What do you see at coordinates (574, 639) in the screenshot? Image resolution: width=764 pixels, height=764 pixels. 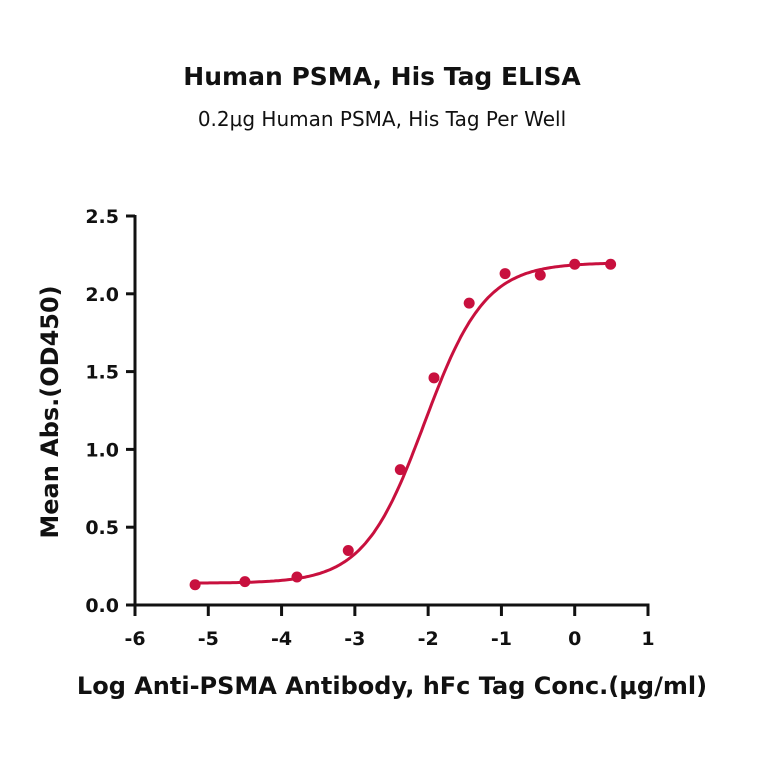 I see `x-tick-label: 0` at bounding box center [574, 639].